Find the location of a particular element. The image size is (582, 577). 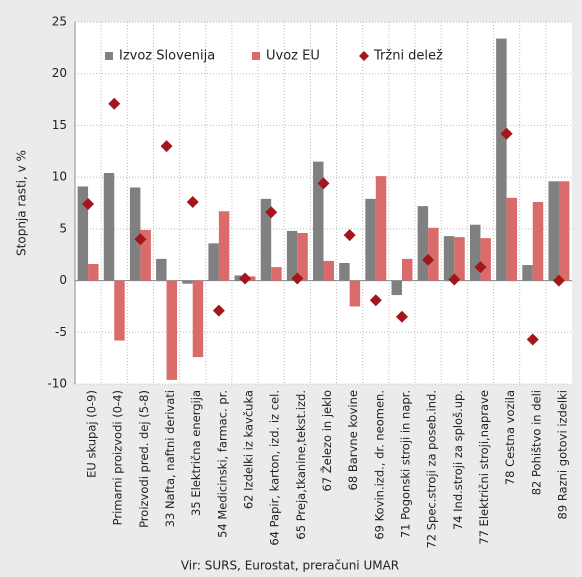

legend-label: Uvoz EU is located at coordinates (293, 56).